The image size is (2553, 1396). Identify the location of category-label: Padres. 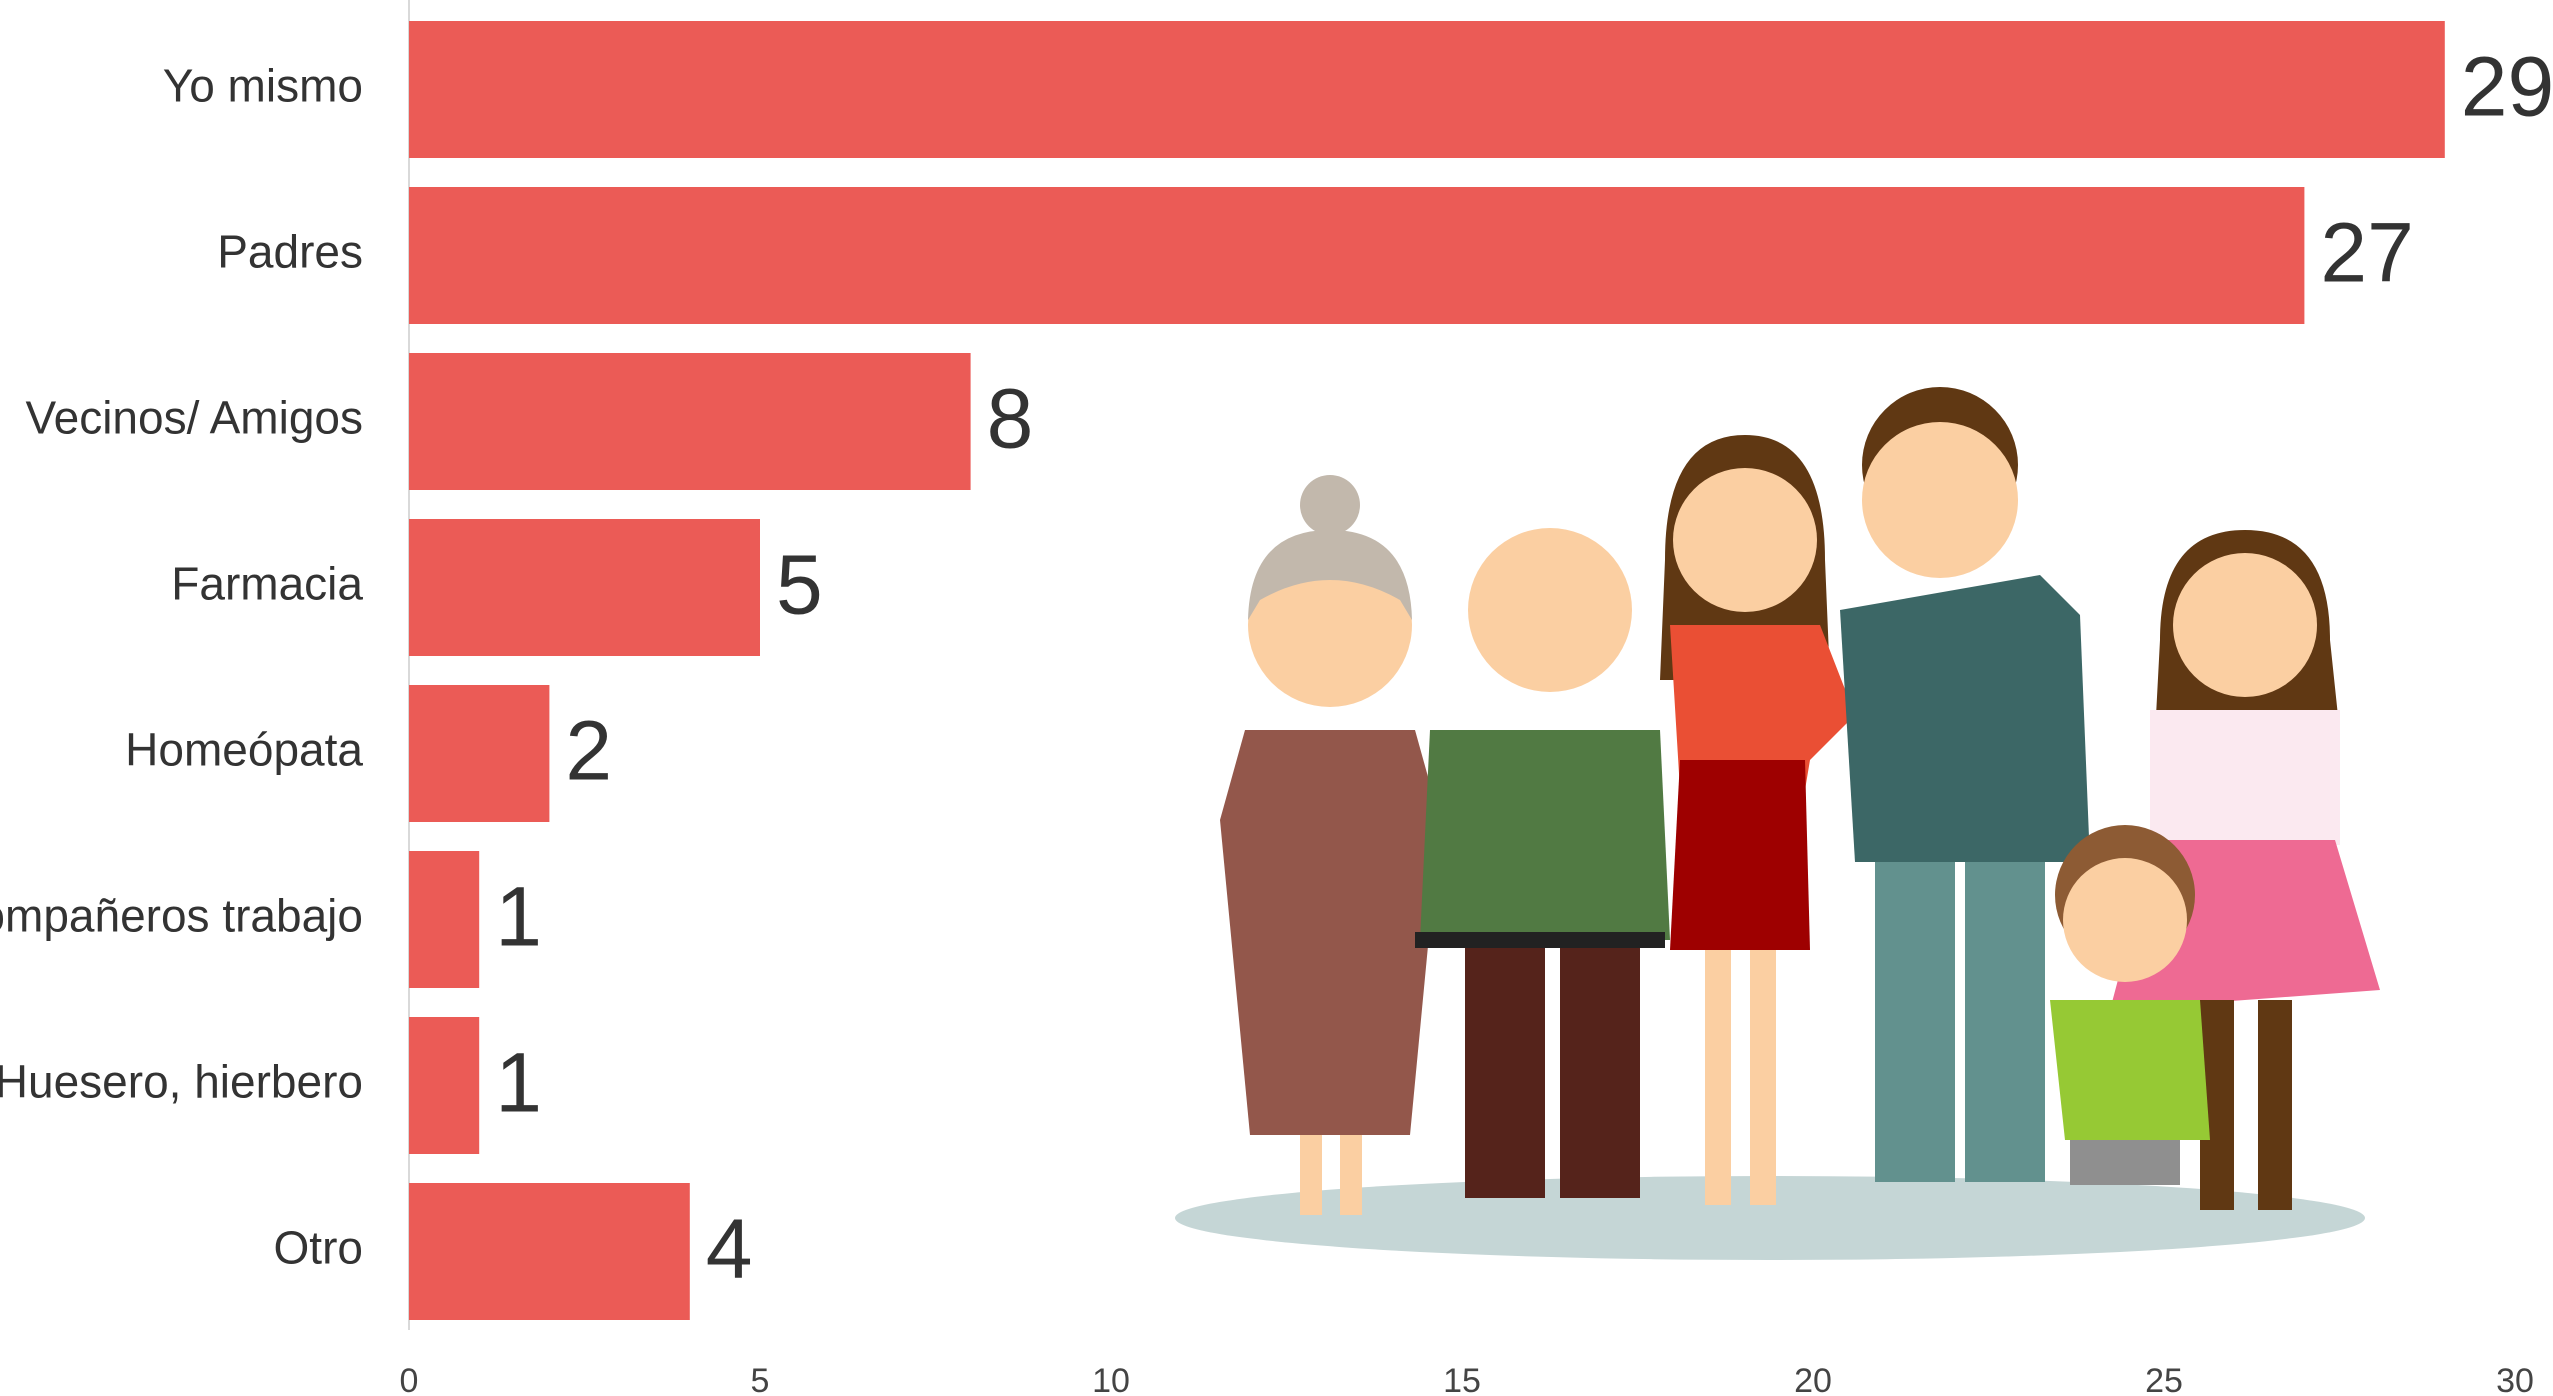
(290, 252).